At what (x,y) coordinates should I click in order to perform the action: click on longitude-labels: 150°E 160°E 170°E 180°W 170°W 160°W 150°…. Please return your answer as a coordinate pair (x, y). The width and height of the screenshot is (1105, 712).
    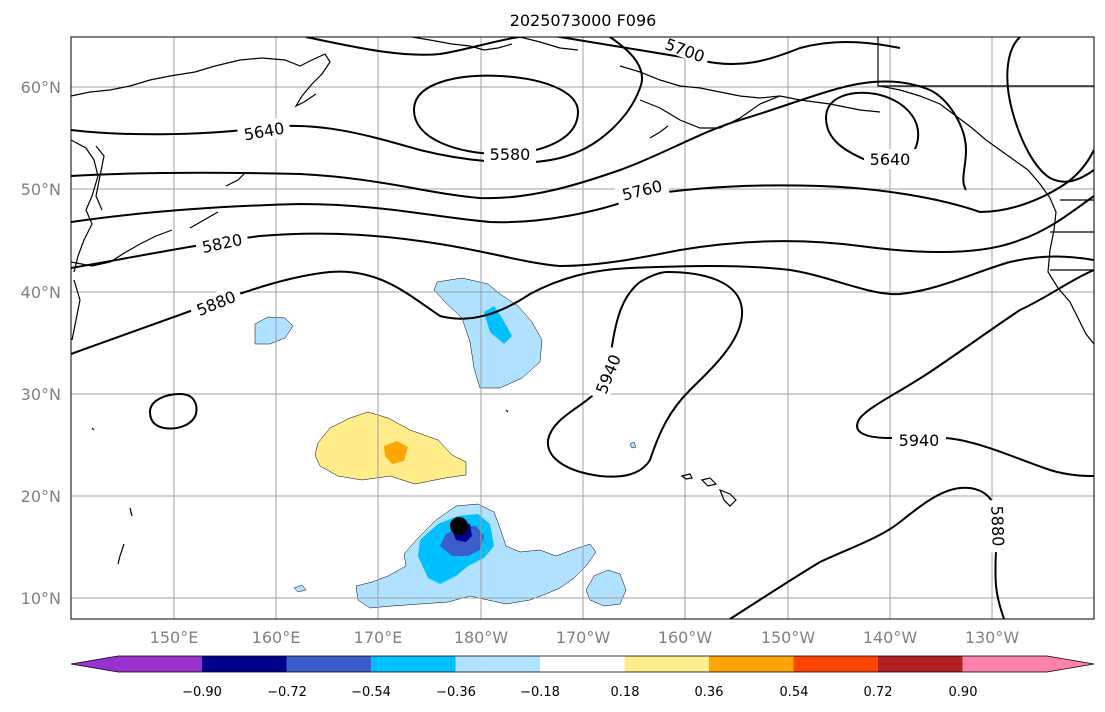
    Looking at the image, I should click on (585, 637).